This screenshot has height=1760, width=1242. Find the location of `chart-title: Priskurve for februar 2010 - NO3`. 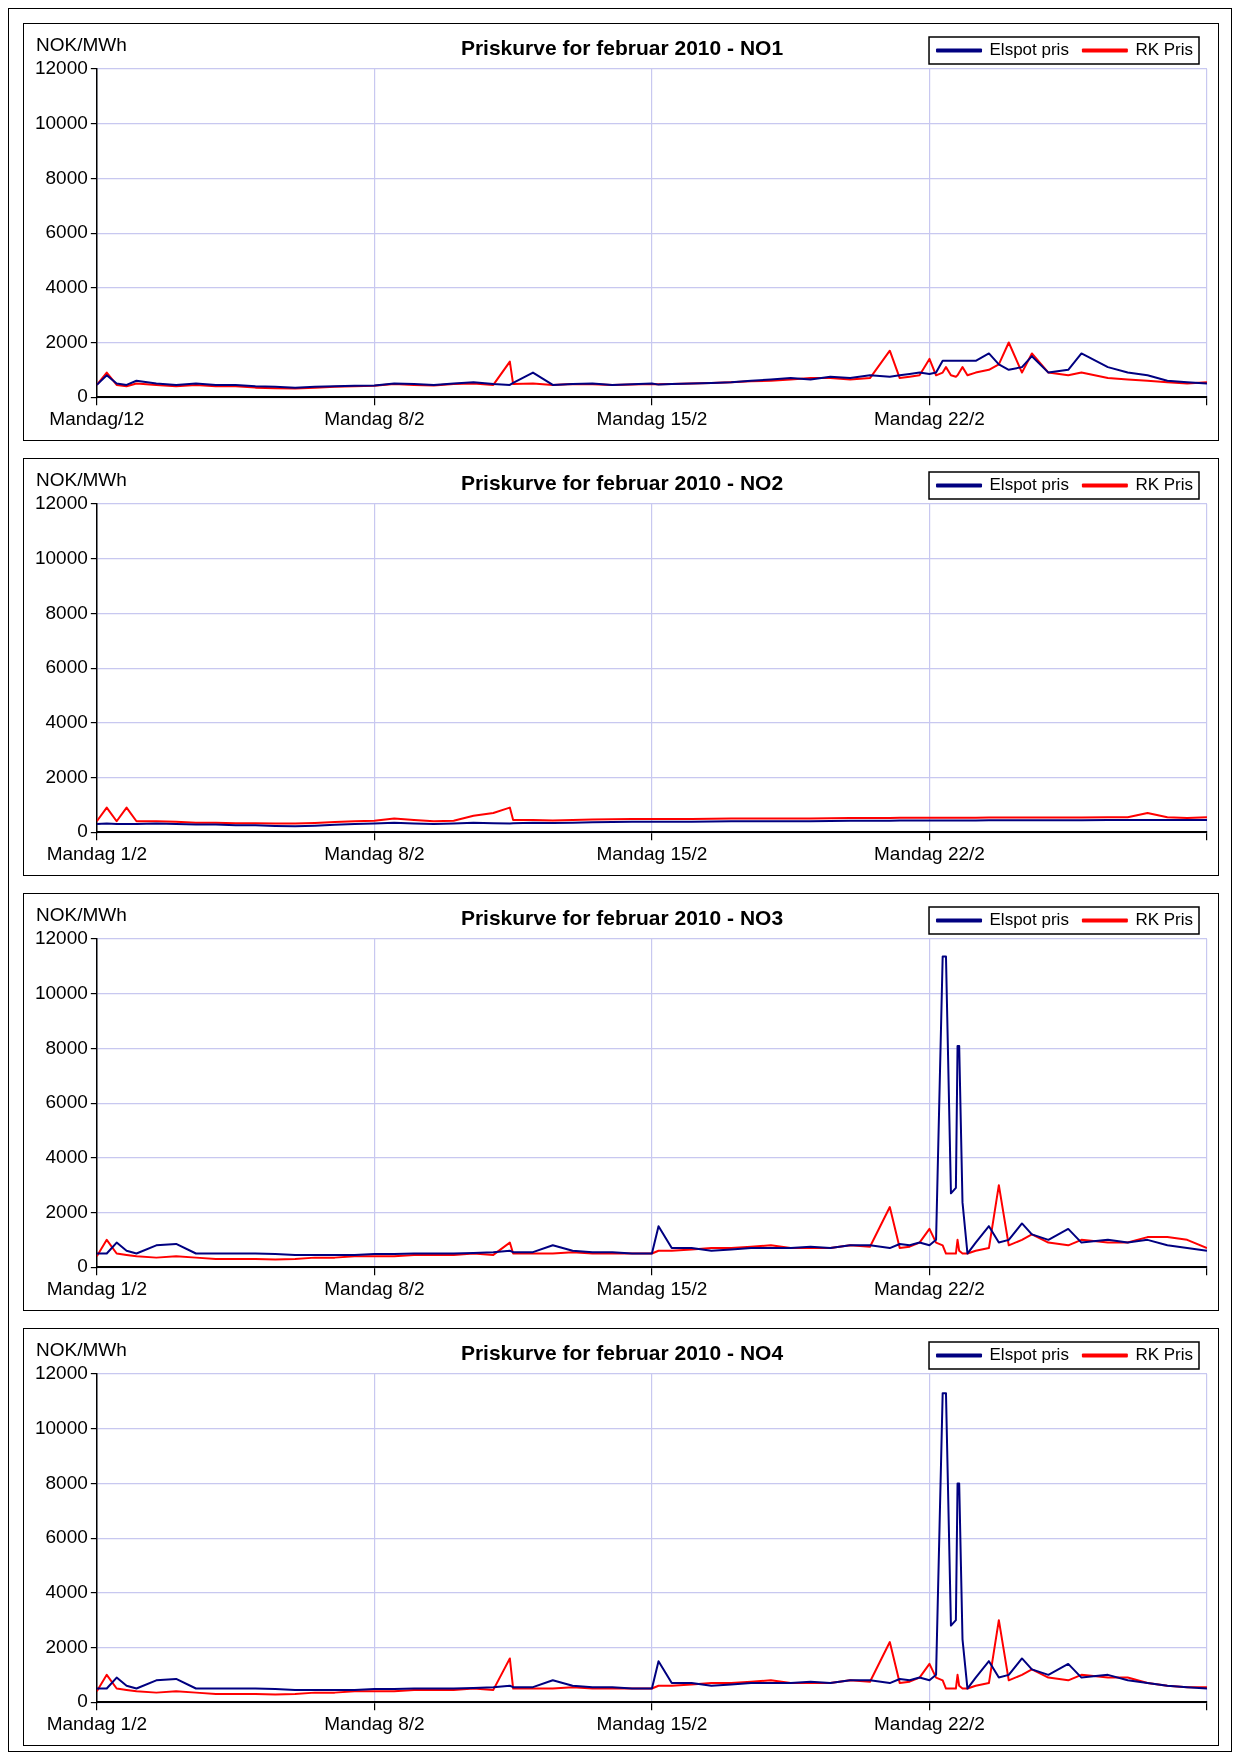

chart-title: Priskurve for februar 2010 - NO3 is located at coordinates (622, 917).